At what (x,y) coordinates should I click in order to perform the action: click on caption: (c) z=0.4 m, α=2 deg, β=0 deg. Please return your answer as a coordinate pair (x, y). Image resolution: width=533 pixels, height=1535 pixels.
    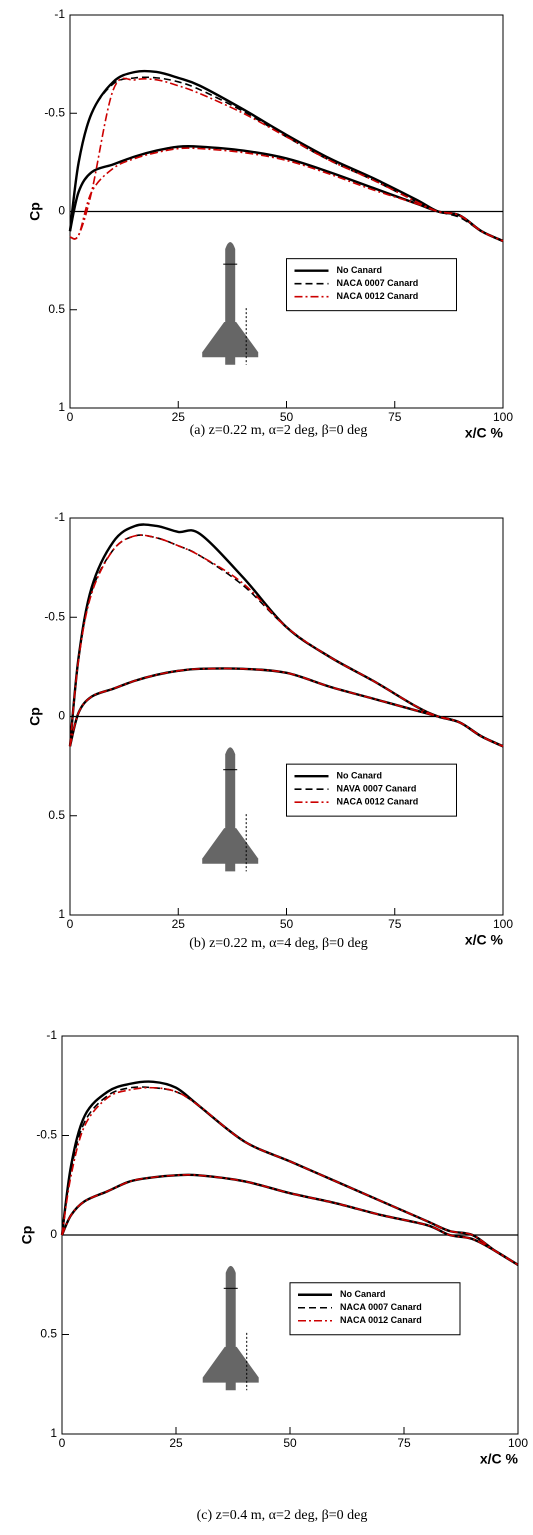
    Looking at the image, I should click on (282, 1515).